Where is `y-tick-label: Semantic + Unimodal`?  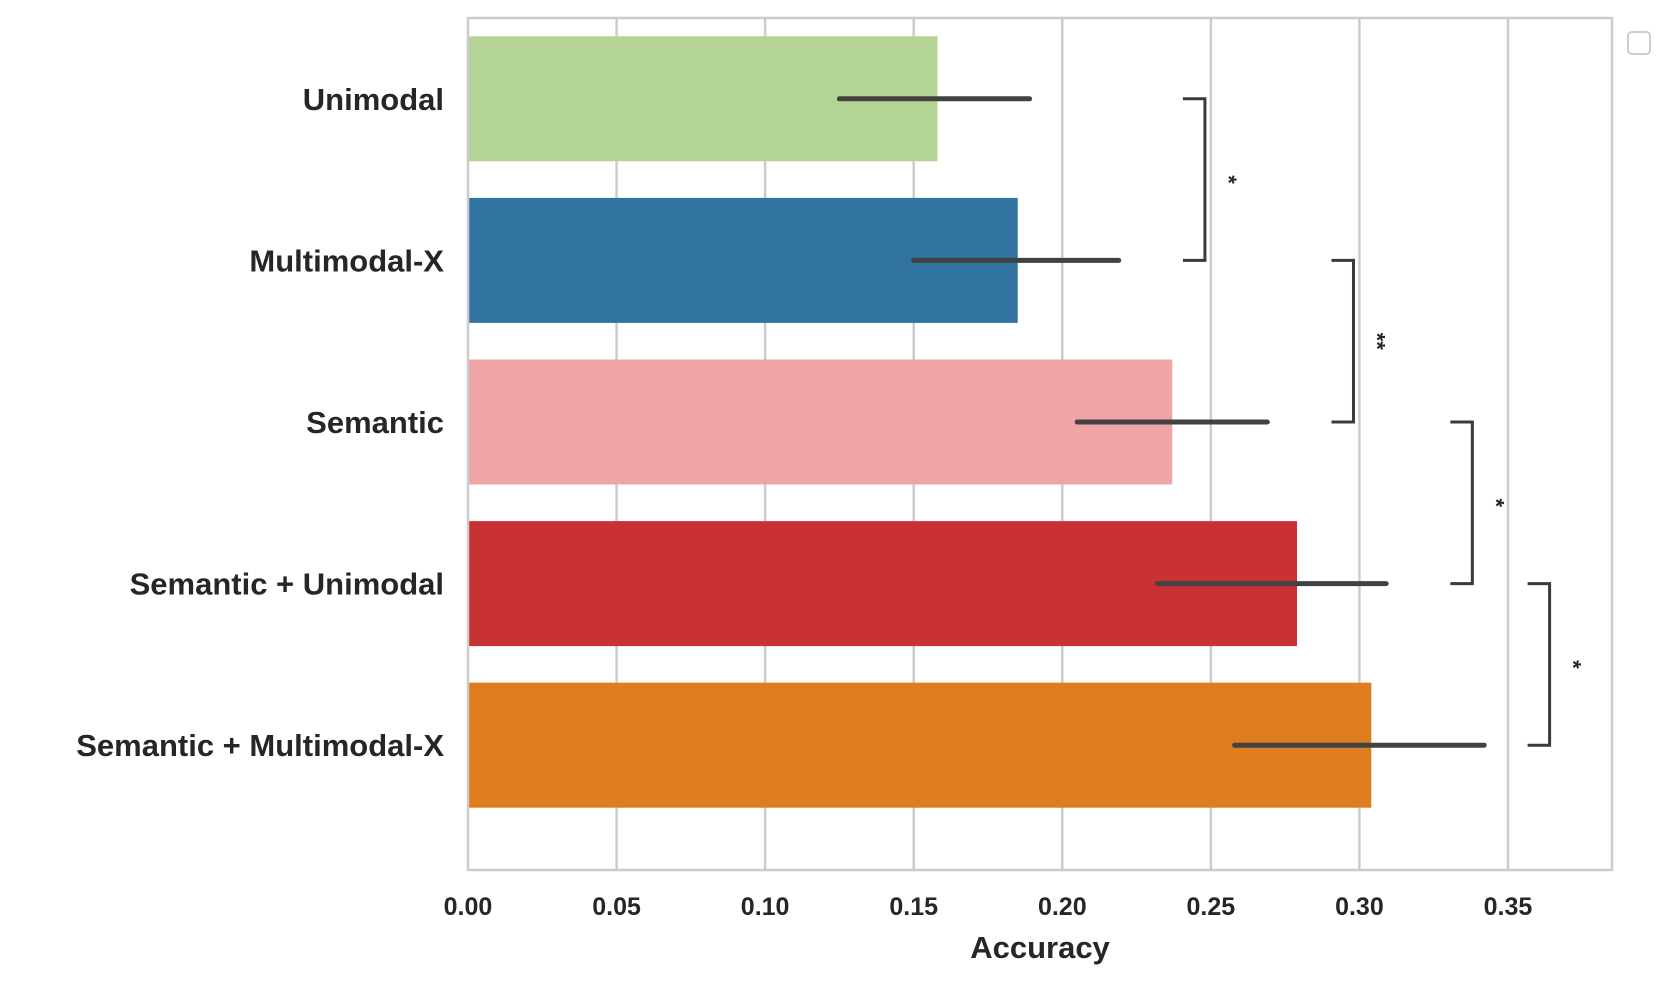
y-tick-label: Semantic + Unimodal is located at coordinates (287, 584).